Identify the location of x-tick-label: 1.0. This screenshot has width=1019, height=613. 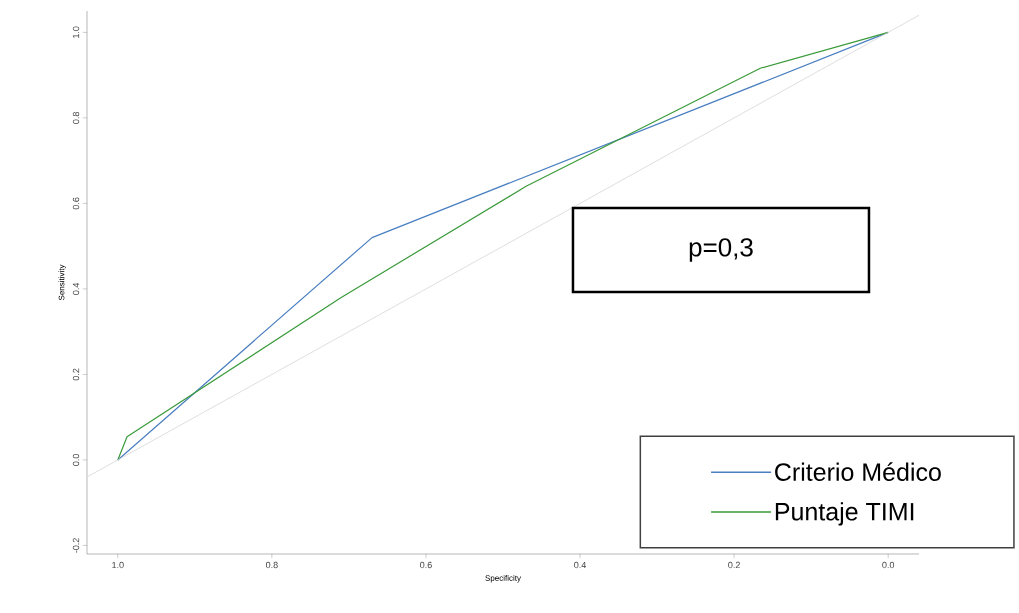
(118, 565).